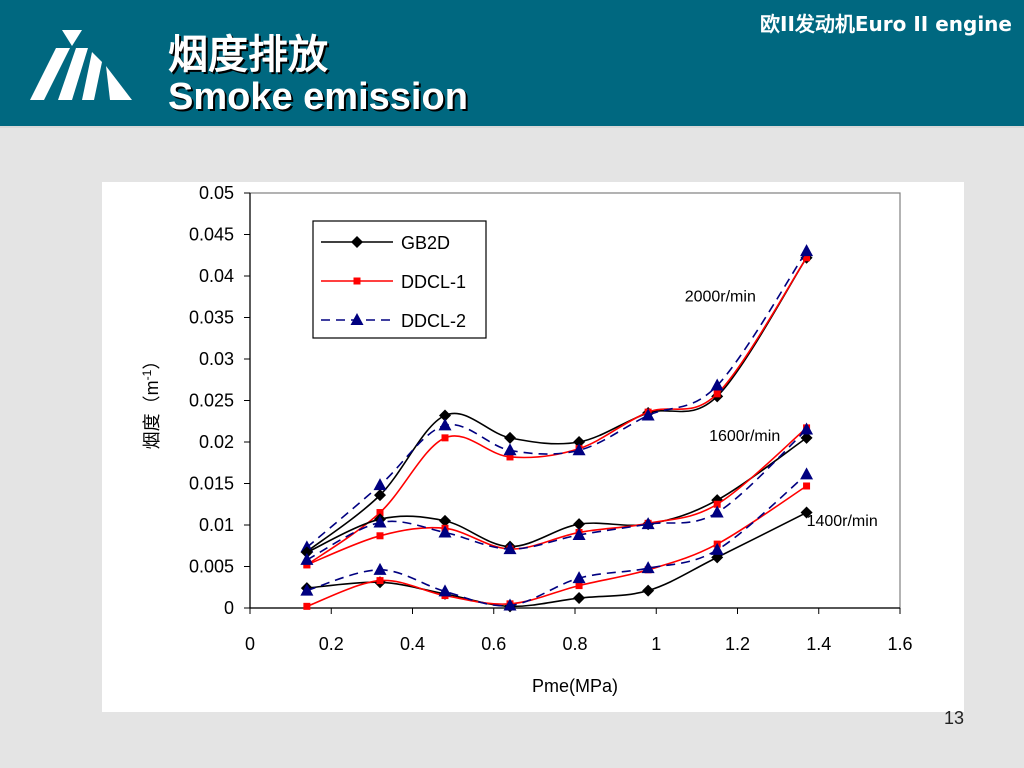 This screenshot has height=768, width=1024. I want to click on y-tick-label: 0.005, so click(211, 567).